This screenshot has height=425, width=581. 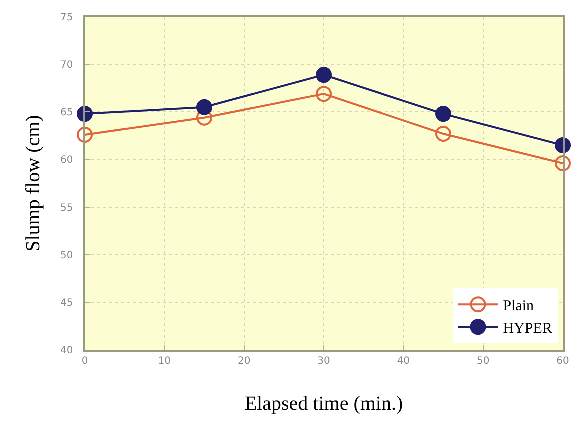 I want to click on y-tick-label: 70, so click(x=67, y=66).